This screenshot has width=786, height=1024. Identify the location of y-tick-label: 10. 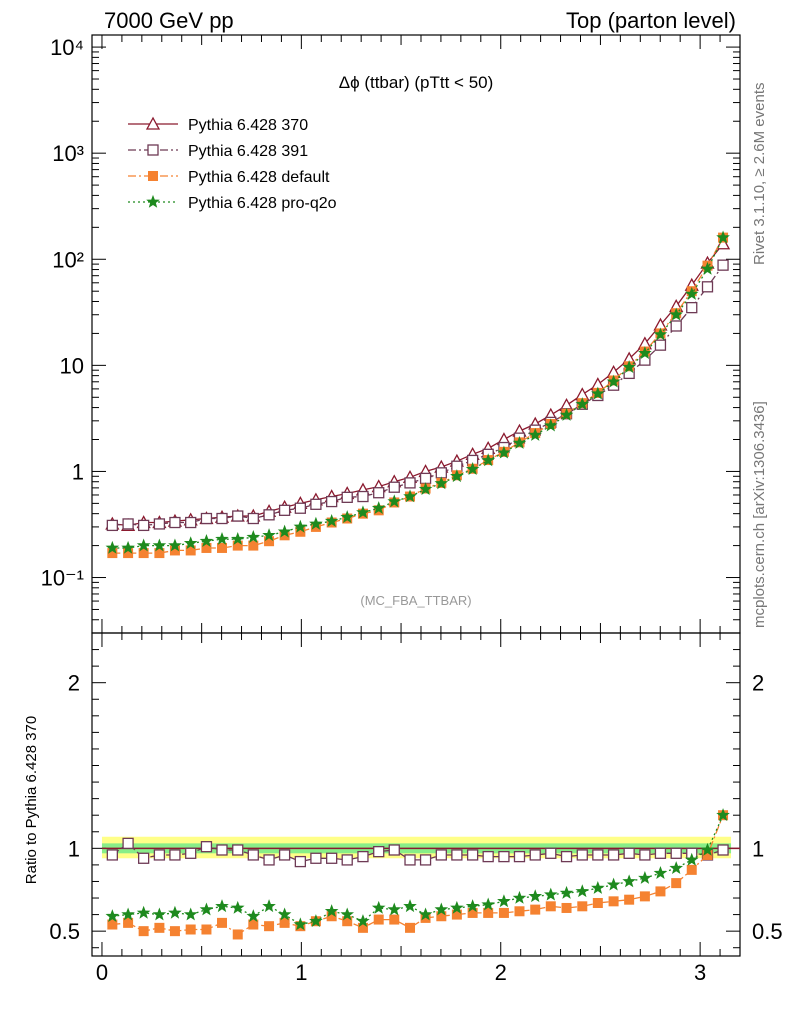
(72, 365).